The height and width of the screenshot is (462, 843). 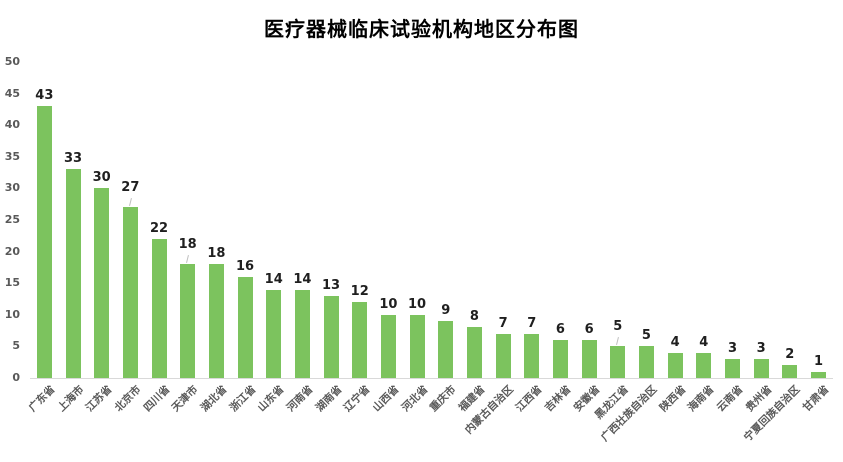 What do you see at coordinates (675, 220) in the screenshot?
I see `bar-group: 4` at bounding box center [675, 220].